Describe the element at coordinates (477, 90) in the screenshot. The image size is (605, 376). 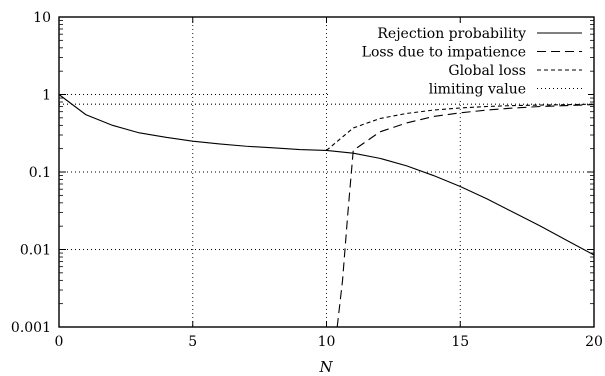
I see `legend-label-limiting-value: limiting value` at that location.